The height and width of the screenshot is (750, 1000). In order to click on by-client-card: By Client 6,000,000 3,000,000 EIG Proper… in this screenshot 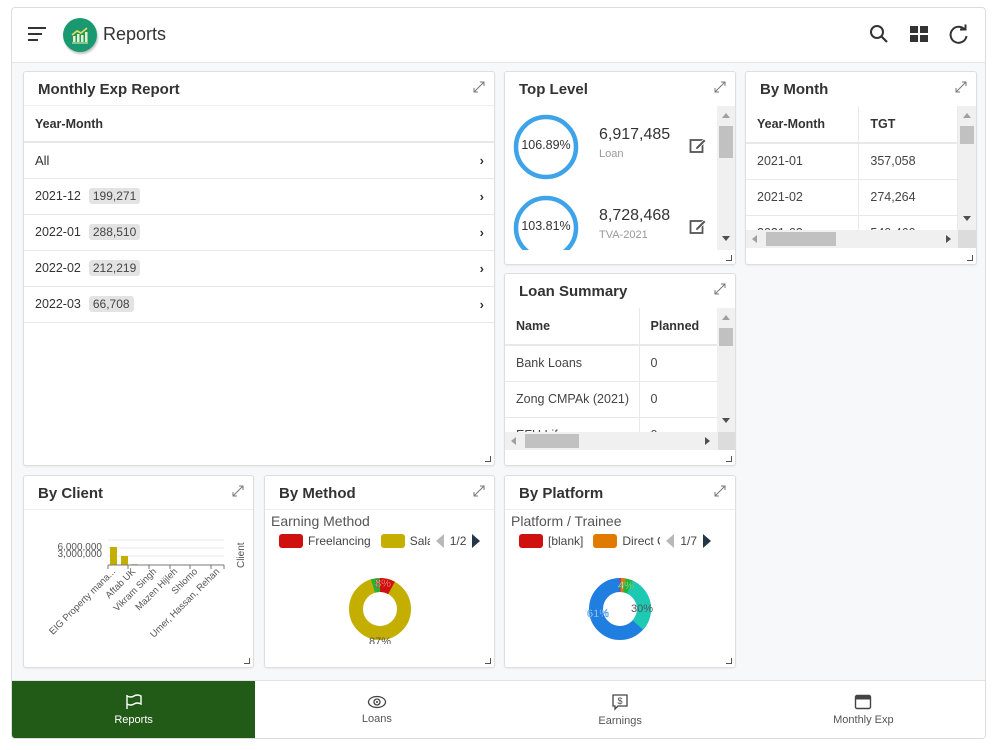, I will do `click(138, 571)`.